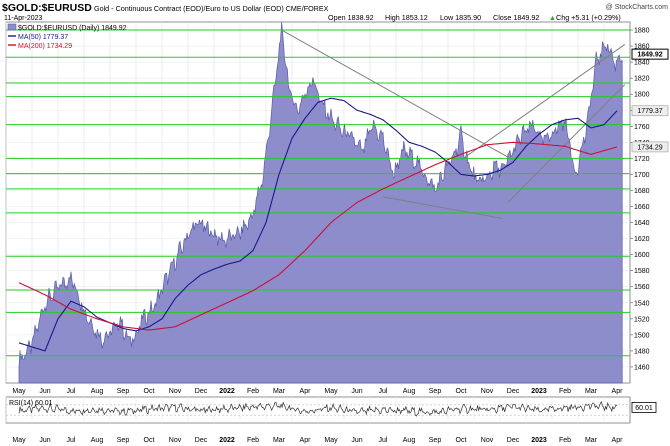 The height and width of the screenshot is (446, 670). Describe the element at coordinates (650, 100) in the screenshot. I see `price-tags: 1849.92 1779.37 1734.29` at that location.